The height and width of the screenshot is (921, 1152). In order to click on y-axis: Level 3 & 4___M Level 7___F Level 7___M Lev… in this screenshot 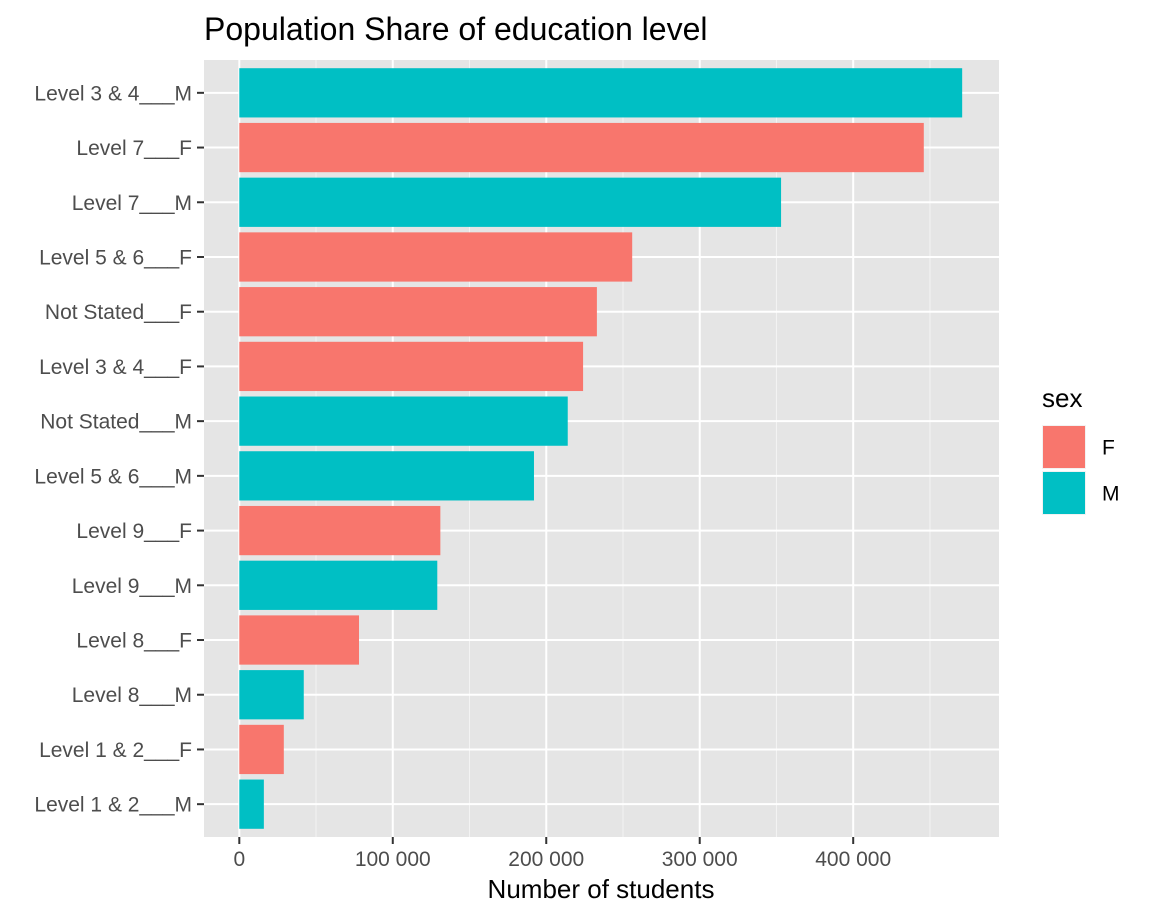, I will do `click(119, 449)`.